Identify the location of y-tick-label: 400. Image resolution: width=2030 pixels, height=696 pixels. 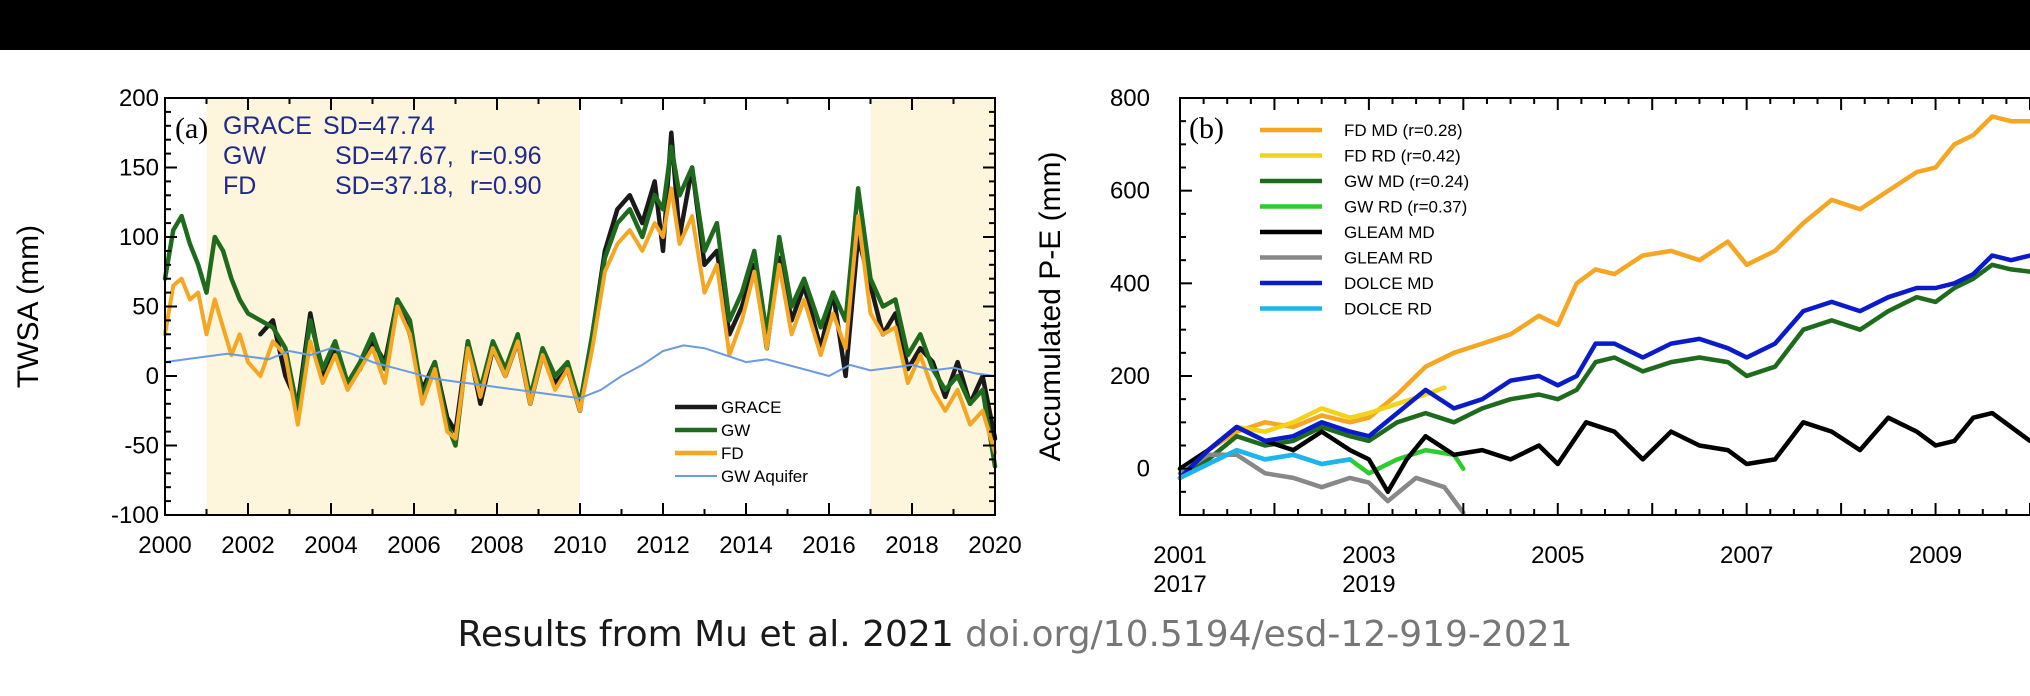
(1130, 283).